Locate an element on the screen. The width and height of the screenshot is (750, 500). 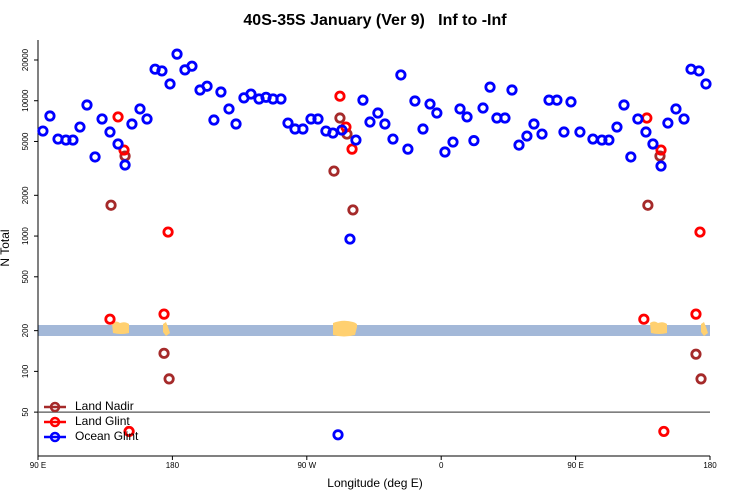
land-strip is located at coordinates (374, 328).